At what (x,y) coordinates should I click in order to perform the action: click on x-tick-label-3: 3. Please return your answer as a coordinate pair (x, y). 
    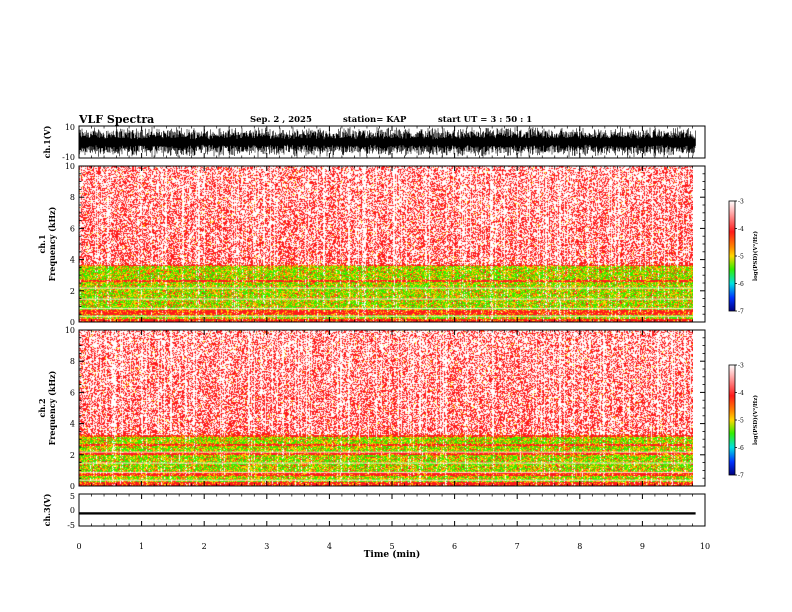
    Looking at the image, I should click on (266, 546).